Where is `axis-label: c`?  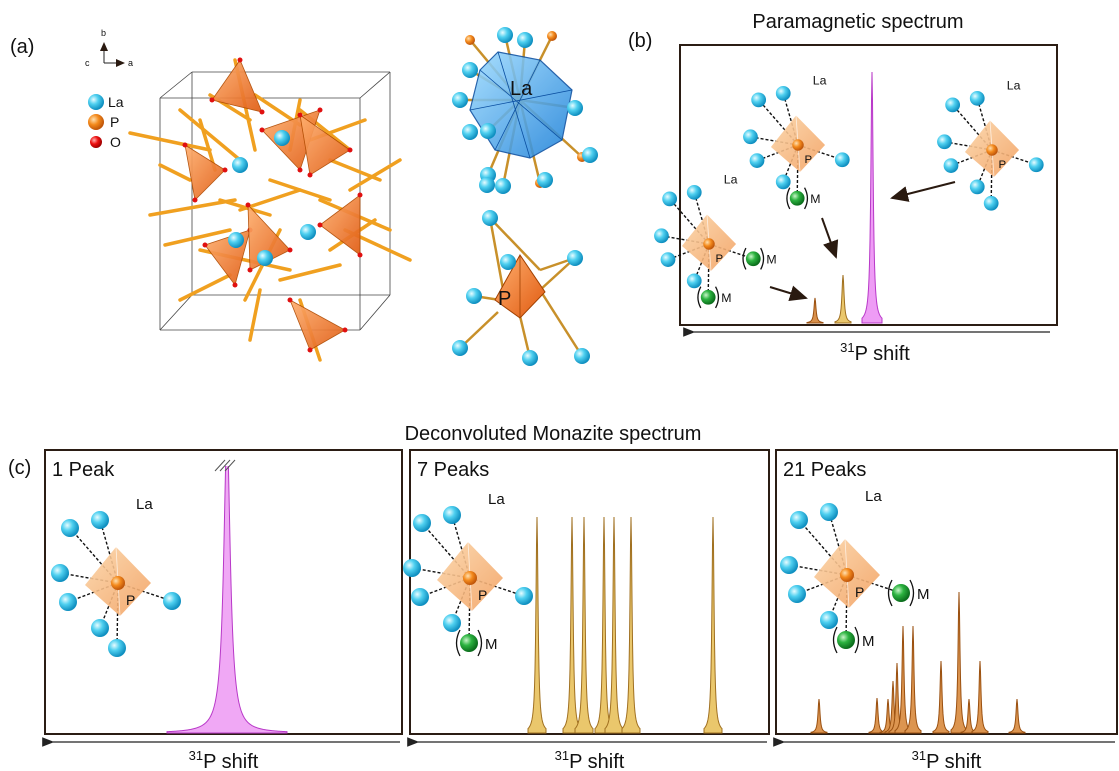 axis-label: c is located at coordinates (87, 63).